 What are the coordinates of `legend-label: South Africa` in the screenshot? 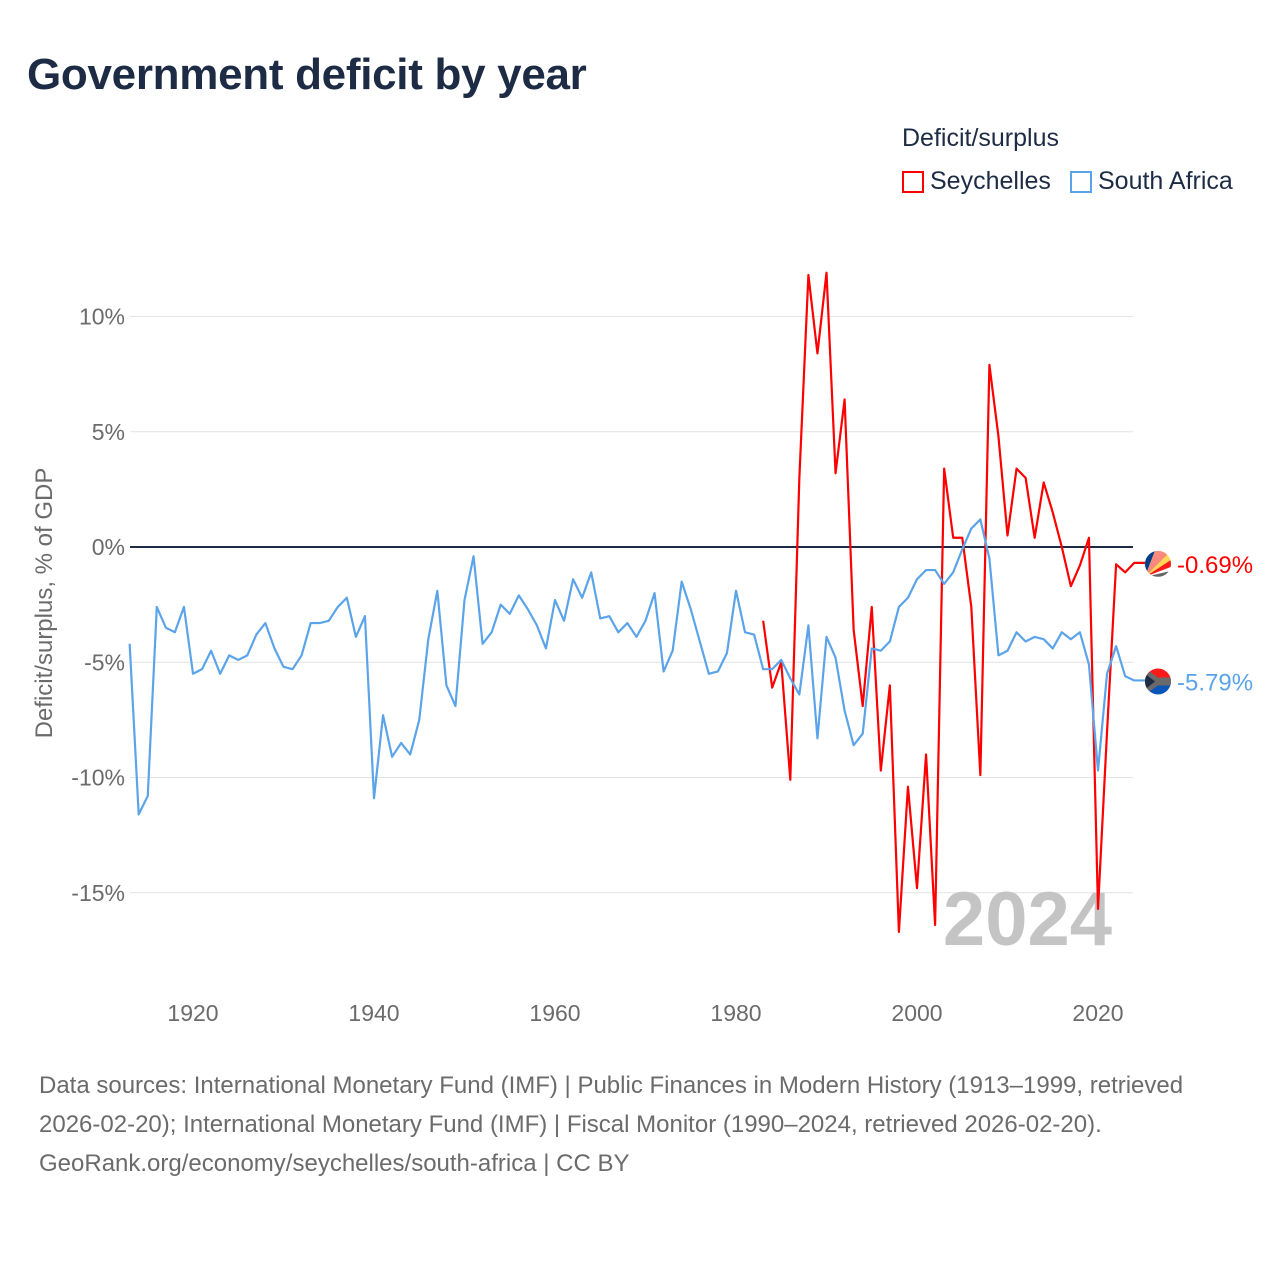 It's located at (1165, 181).